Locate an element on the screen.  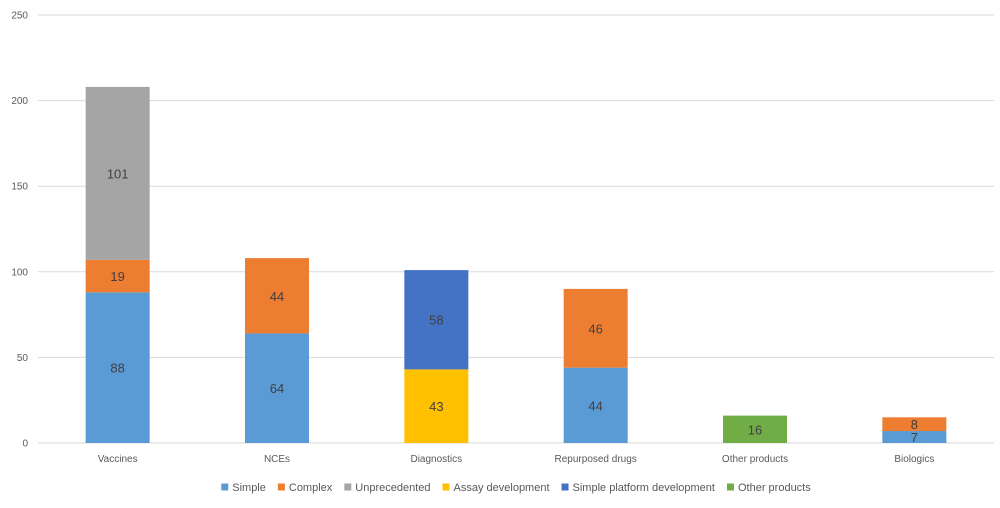
legend-label: Complex is located at coordinates (311, 488).